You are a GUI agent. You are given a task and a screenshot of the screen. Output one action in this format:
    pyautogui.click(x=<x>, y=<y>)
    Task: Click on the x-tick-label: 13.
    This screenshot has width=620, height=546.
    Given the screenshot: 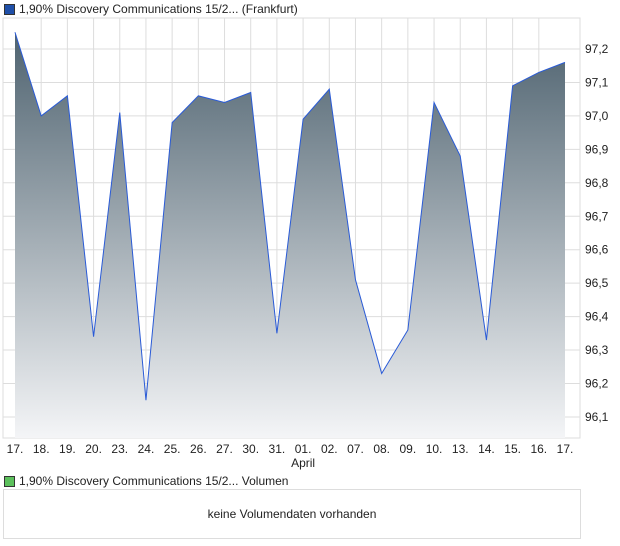 What is the action you would take?
    pyautogui.click(x=460, y=449)
    